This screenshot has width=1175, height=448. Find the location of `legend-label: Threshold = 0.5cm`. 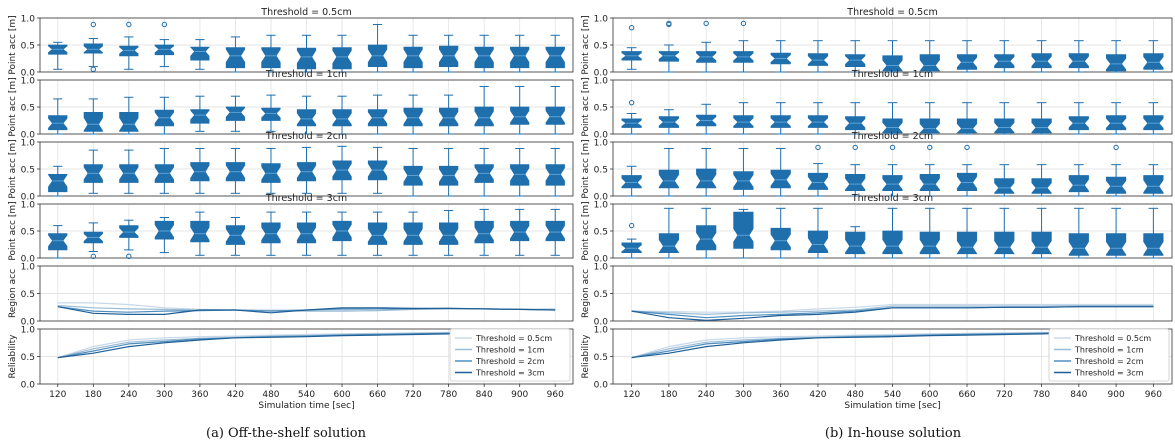

legend-label: Threshold = 0.5cm is located at coordinates (513, 338).